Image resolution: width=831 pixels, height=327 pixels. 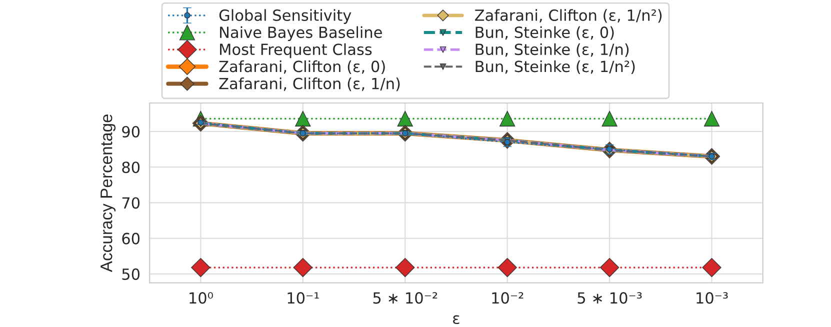 I want to click on y-tick-label: 50, so click(x=131, y=274).